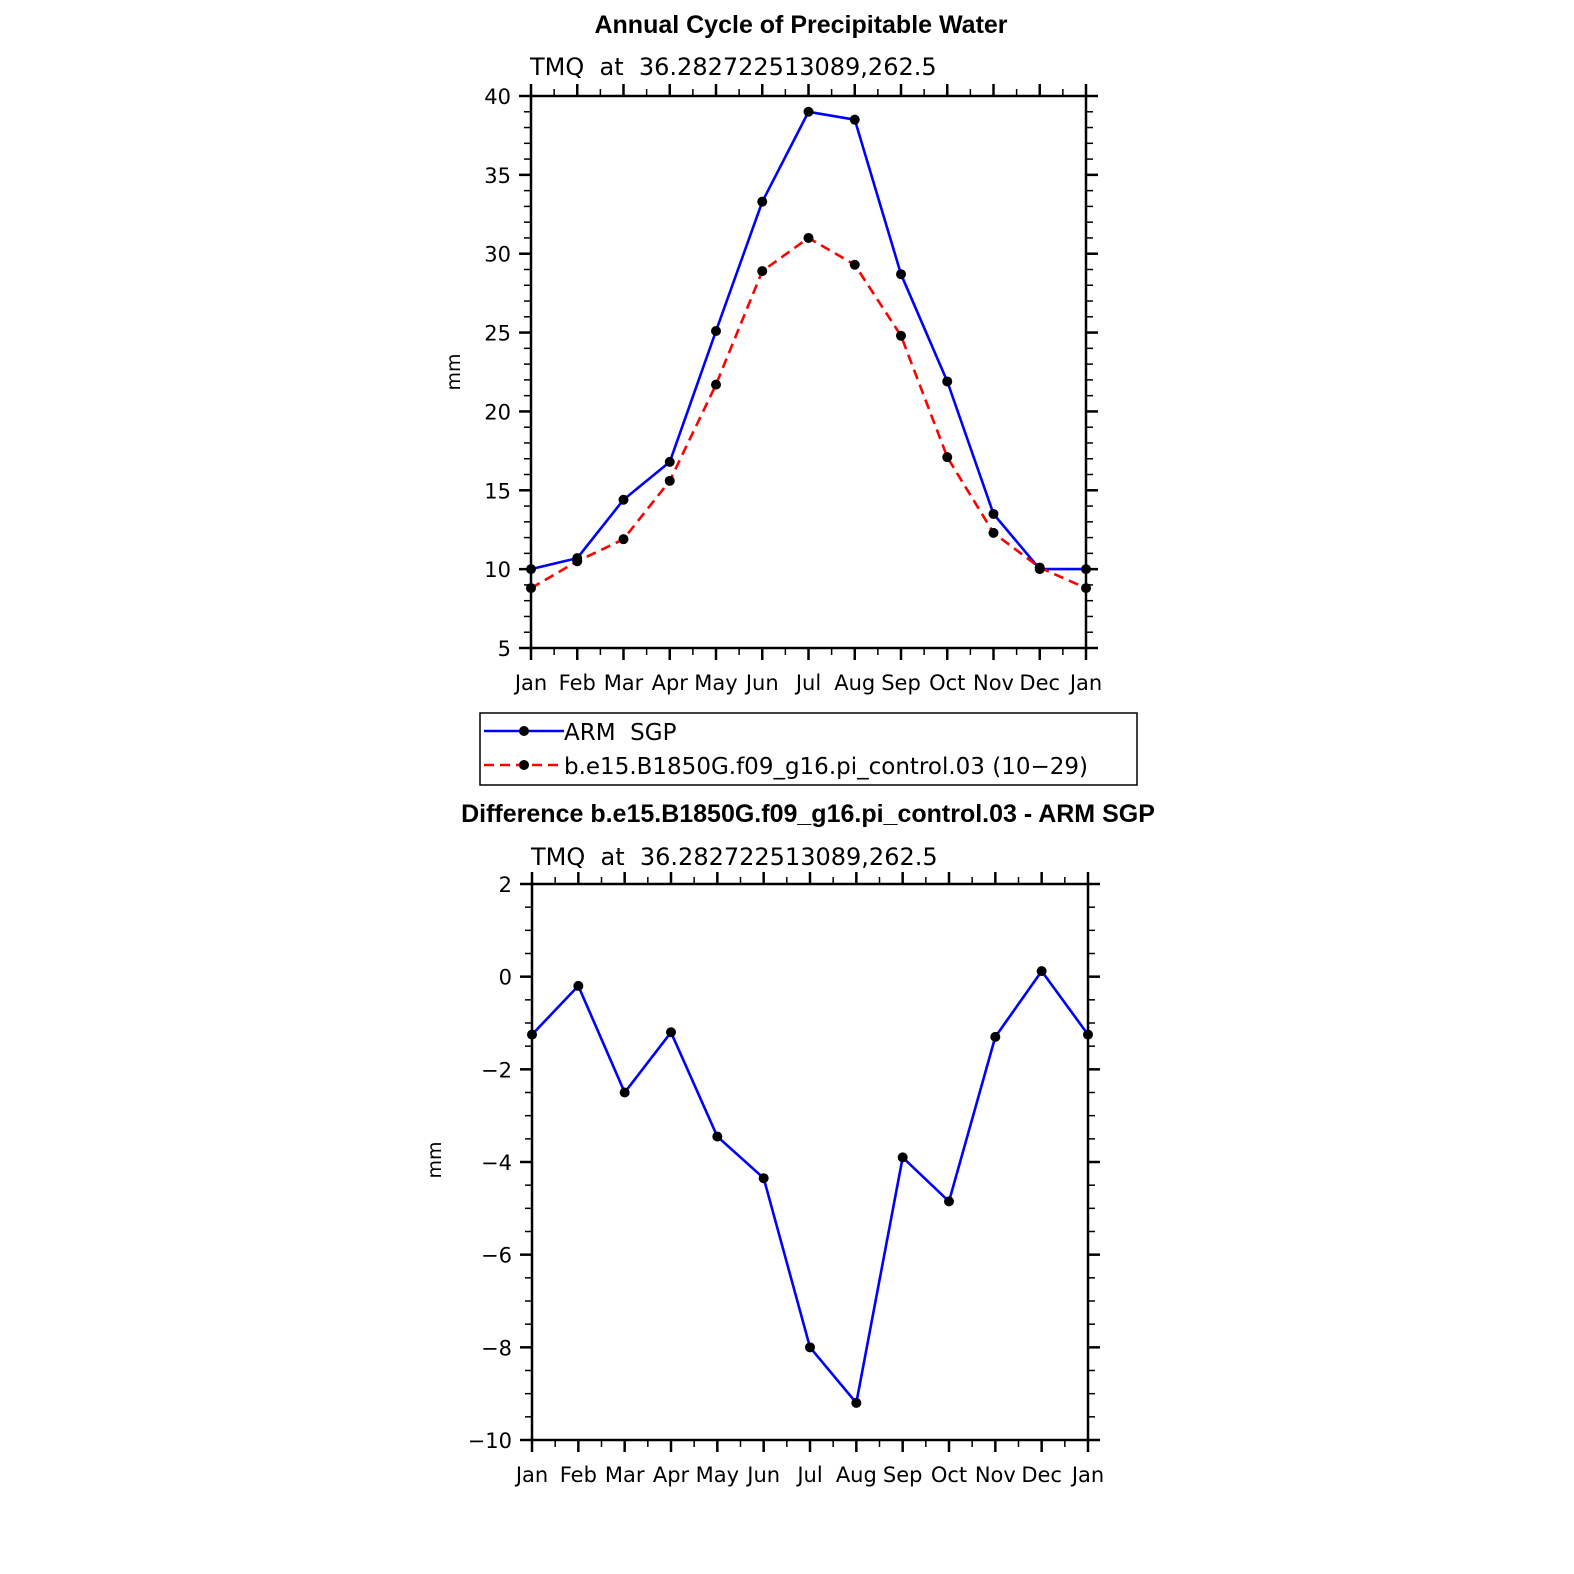  I want to click on legend-marker-model, so click(524, 765).